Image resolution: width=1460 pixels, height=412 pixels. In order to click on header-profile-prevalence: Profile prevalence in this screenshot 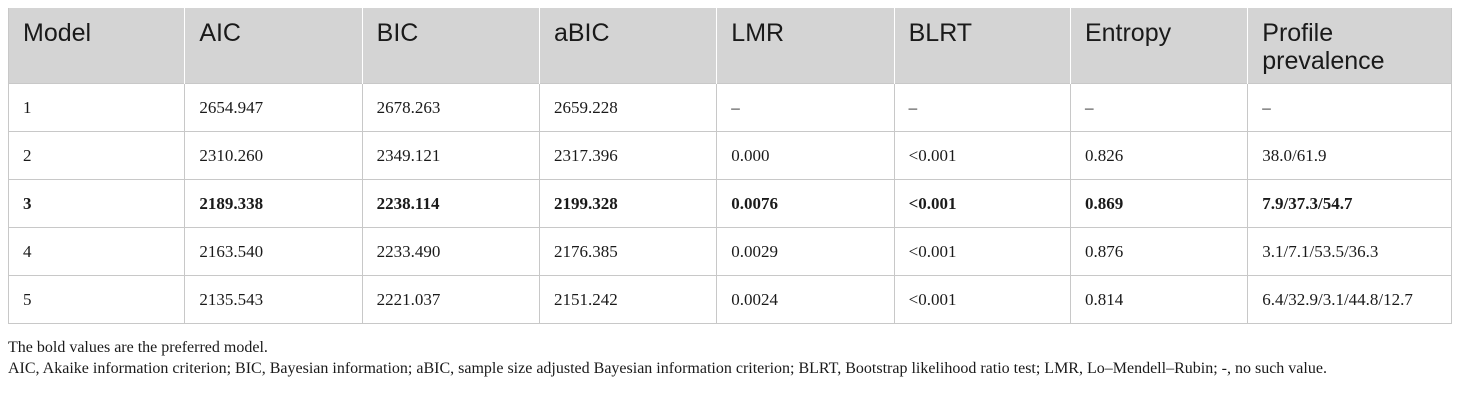, I will do `click(1349, 46)`.